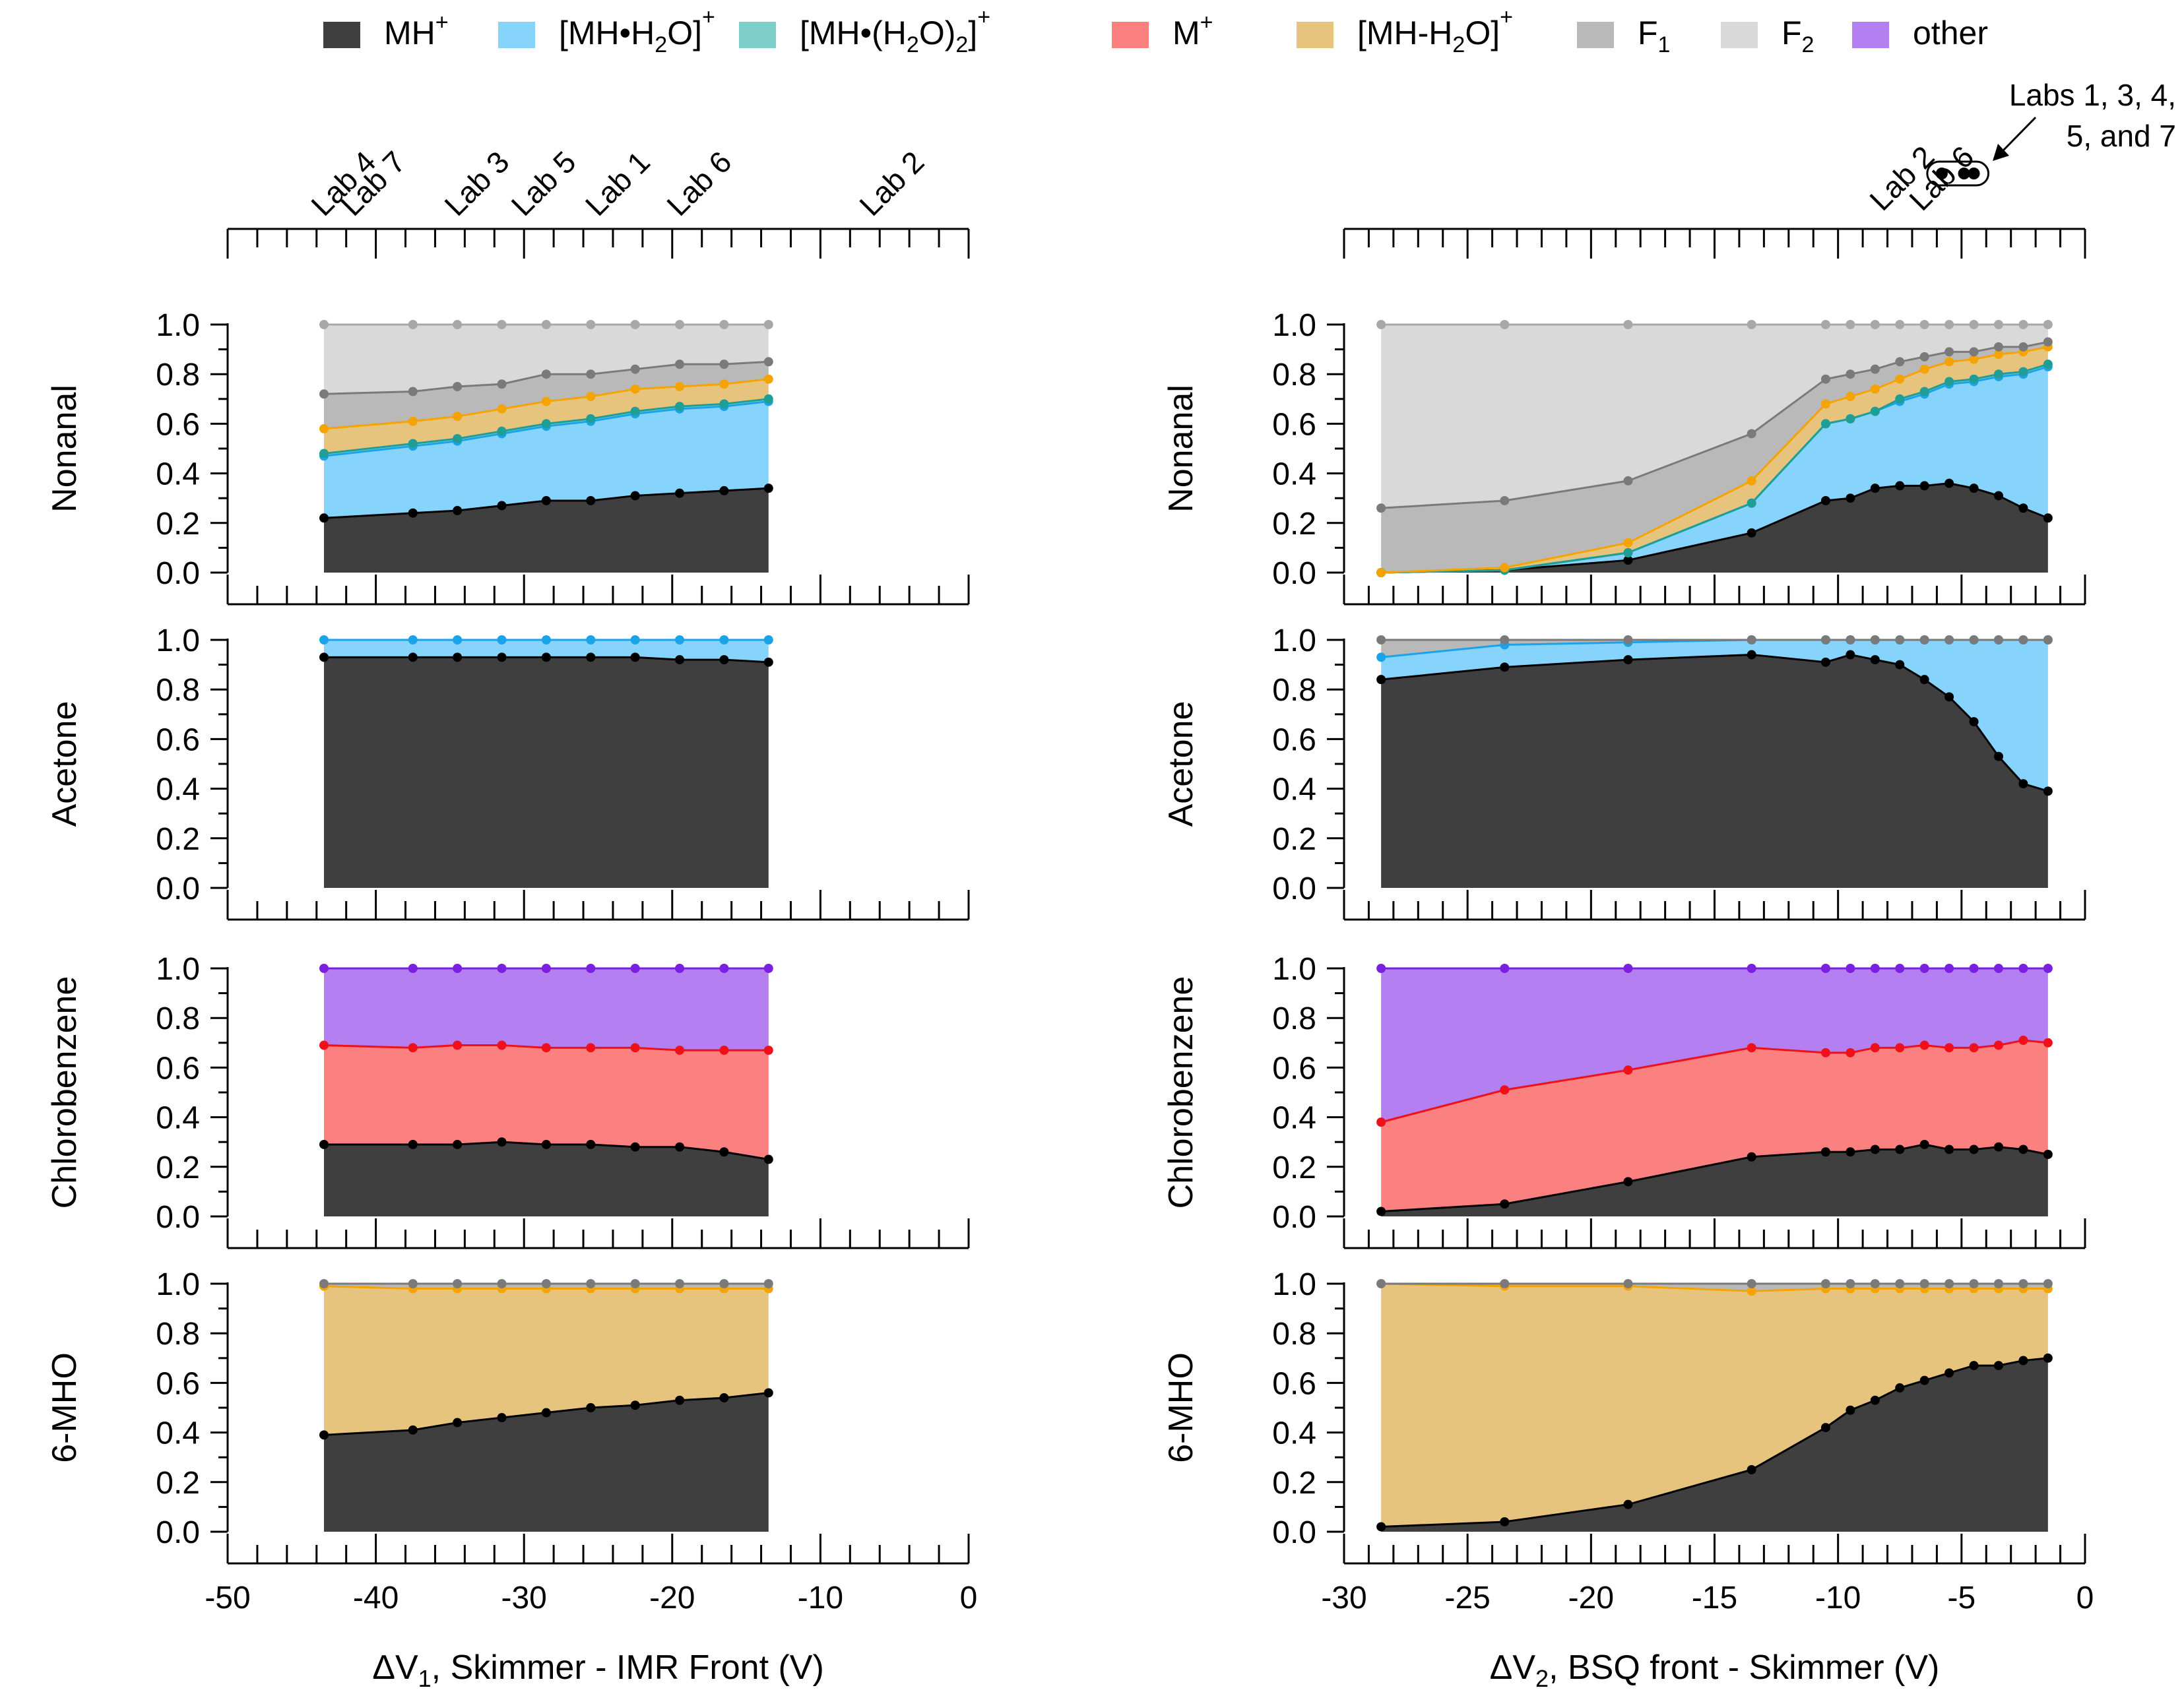  What do you see at coordinates (178, 640) in the screenshot?
I see `y-tick-label: 1.0` at bounding box center [178, 640].